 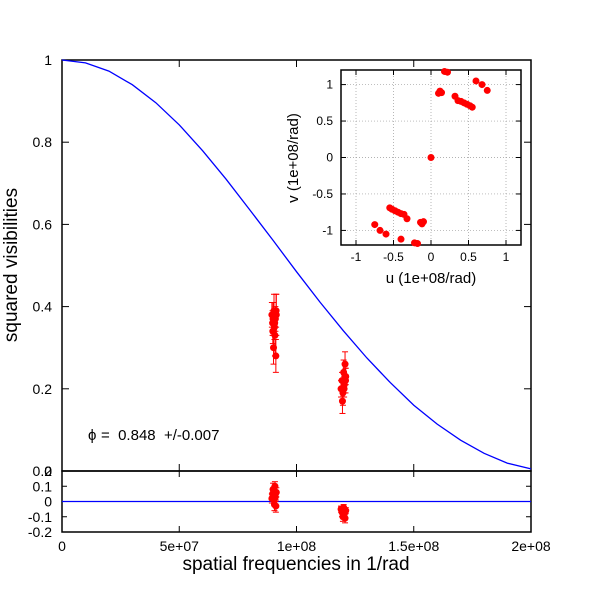 I want to click on x-tick-label: 2e+08, so click(x=531, y=546).